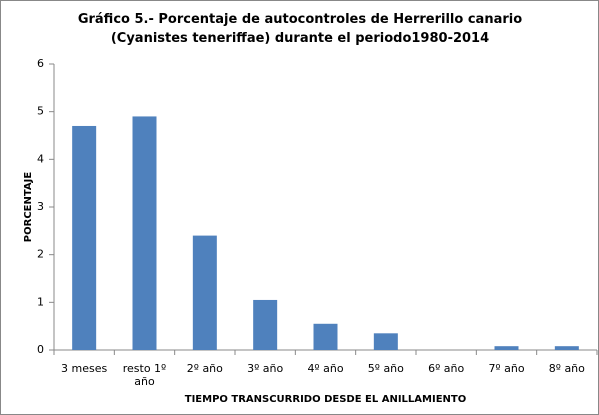 The height and width of the screenshot is (415, 599). I want to click on x-tick-label: 3 meses, so click(84, 368).